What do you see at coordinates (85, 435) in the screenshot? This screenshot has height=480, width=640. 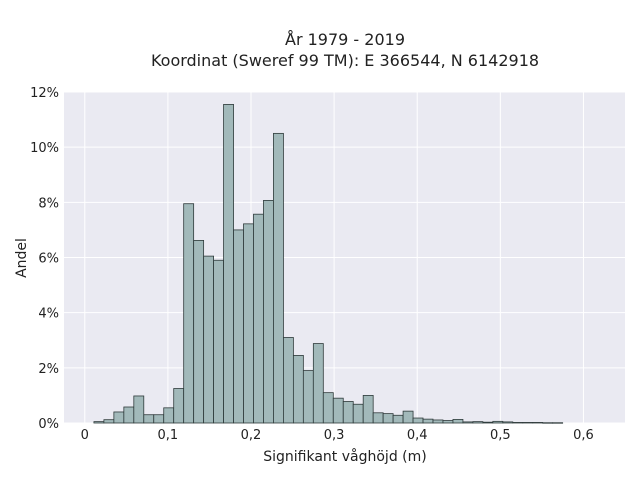 I see `x-tick-label: 0` at bounding box center [85, 435].